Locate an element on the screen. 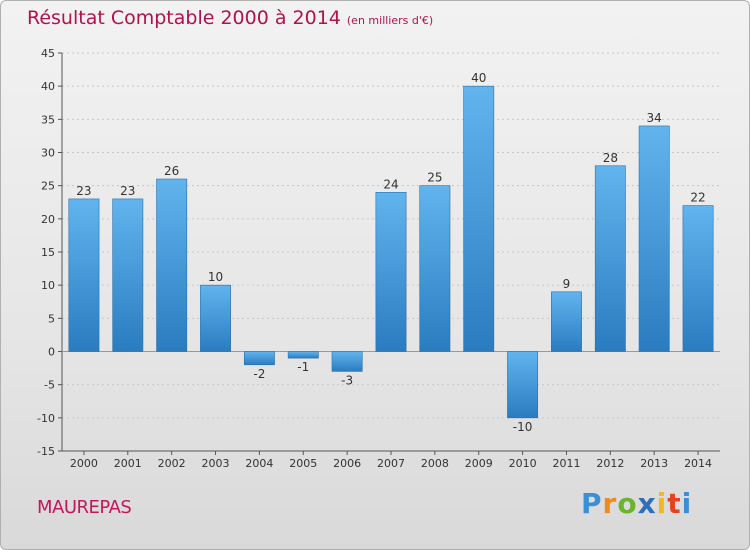 The width and height of the screenshot is (750, 550). x-tick-label: 2007 is located at coordinates (391, 463).